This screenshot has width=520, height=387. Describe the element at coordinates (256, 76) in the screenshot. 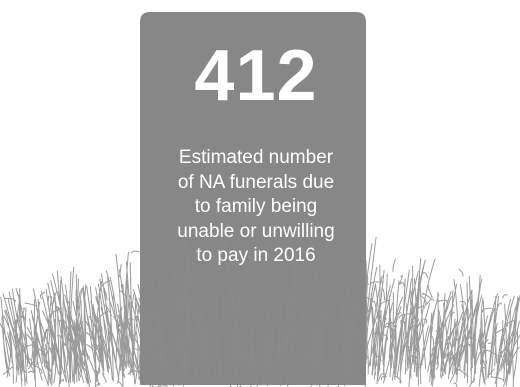

I see `funeral-count: 412` at that location.